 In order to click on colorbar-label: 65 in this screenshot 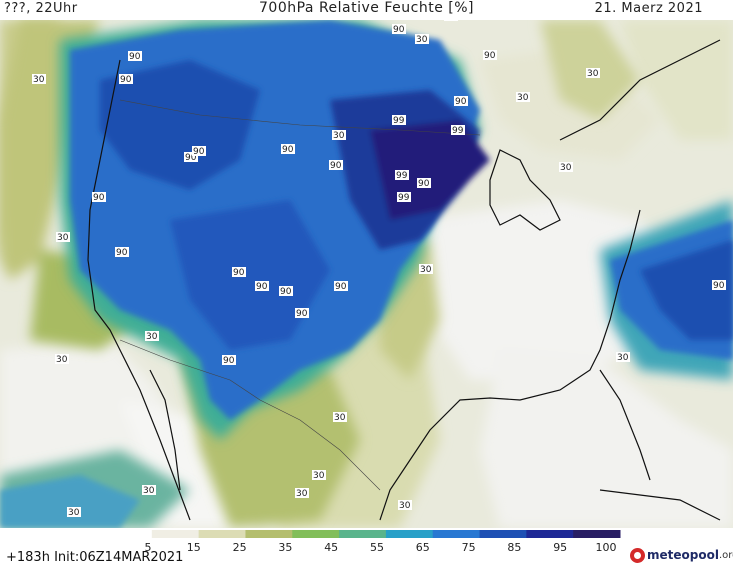, I will do `click(422, 547)`.